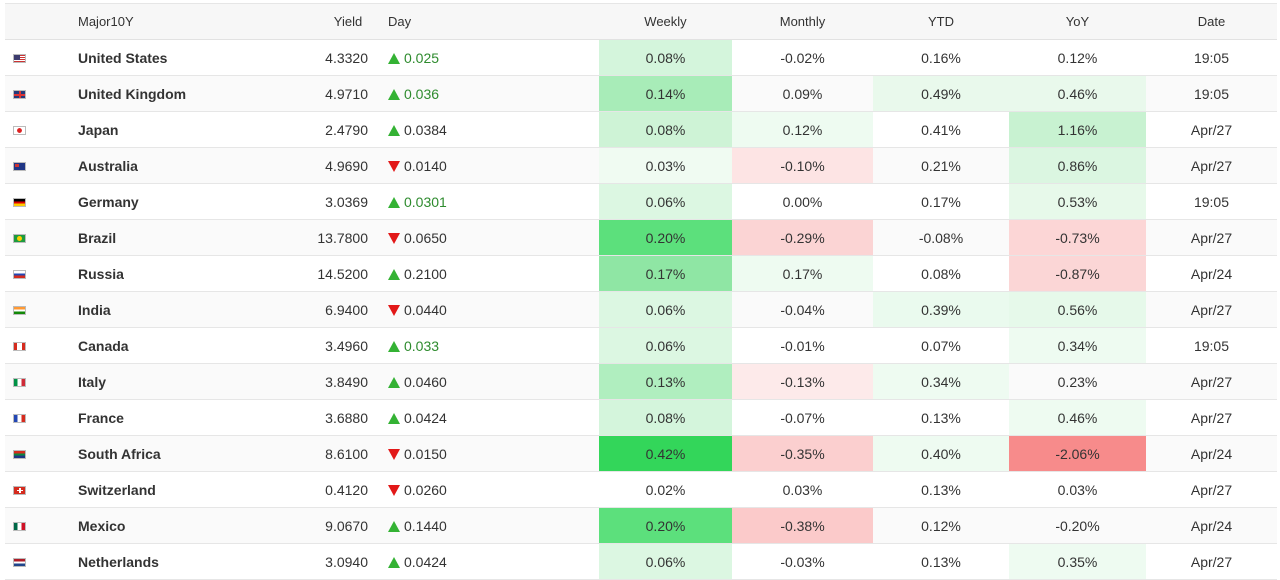 The image size is (1280, 580). What do you see at coordinates (802, 381) in the screenshot?
I see `monthly-change: -0.13%` at bounding box center [802, 381].